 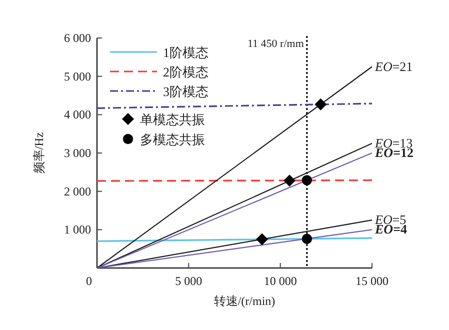 I want to click on legend-label: 2阶模态, so click(x=185, y=72).